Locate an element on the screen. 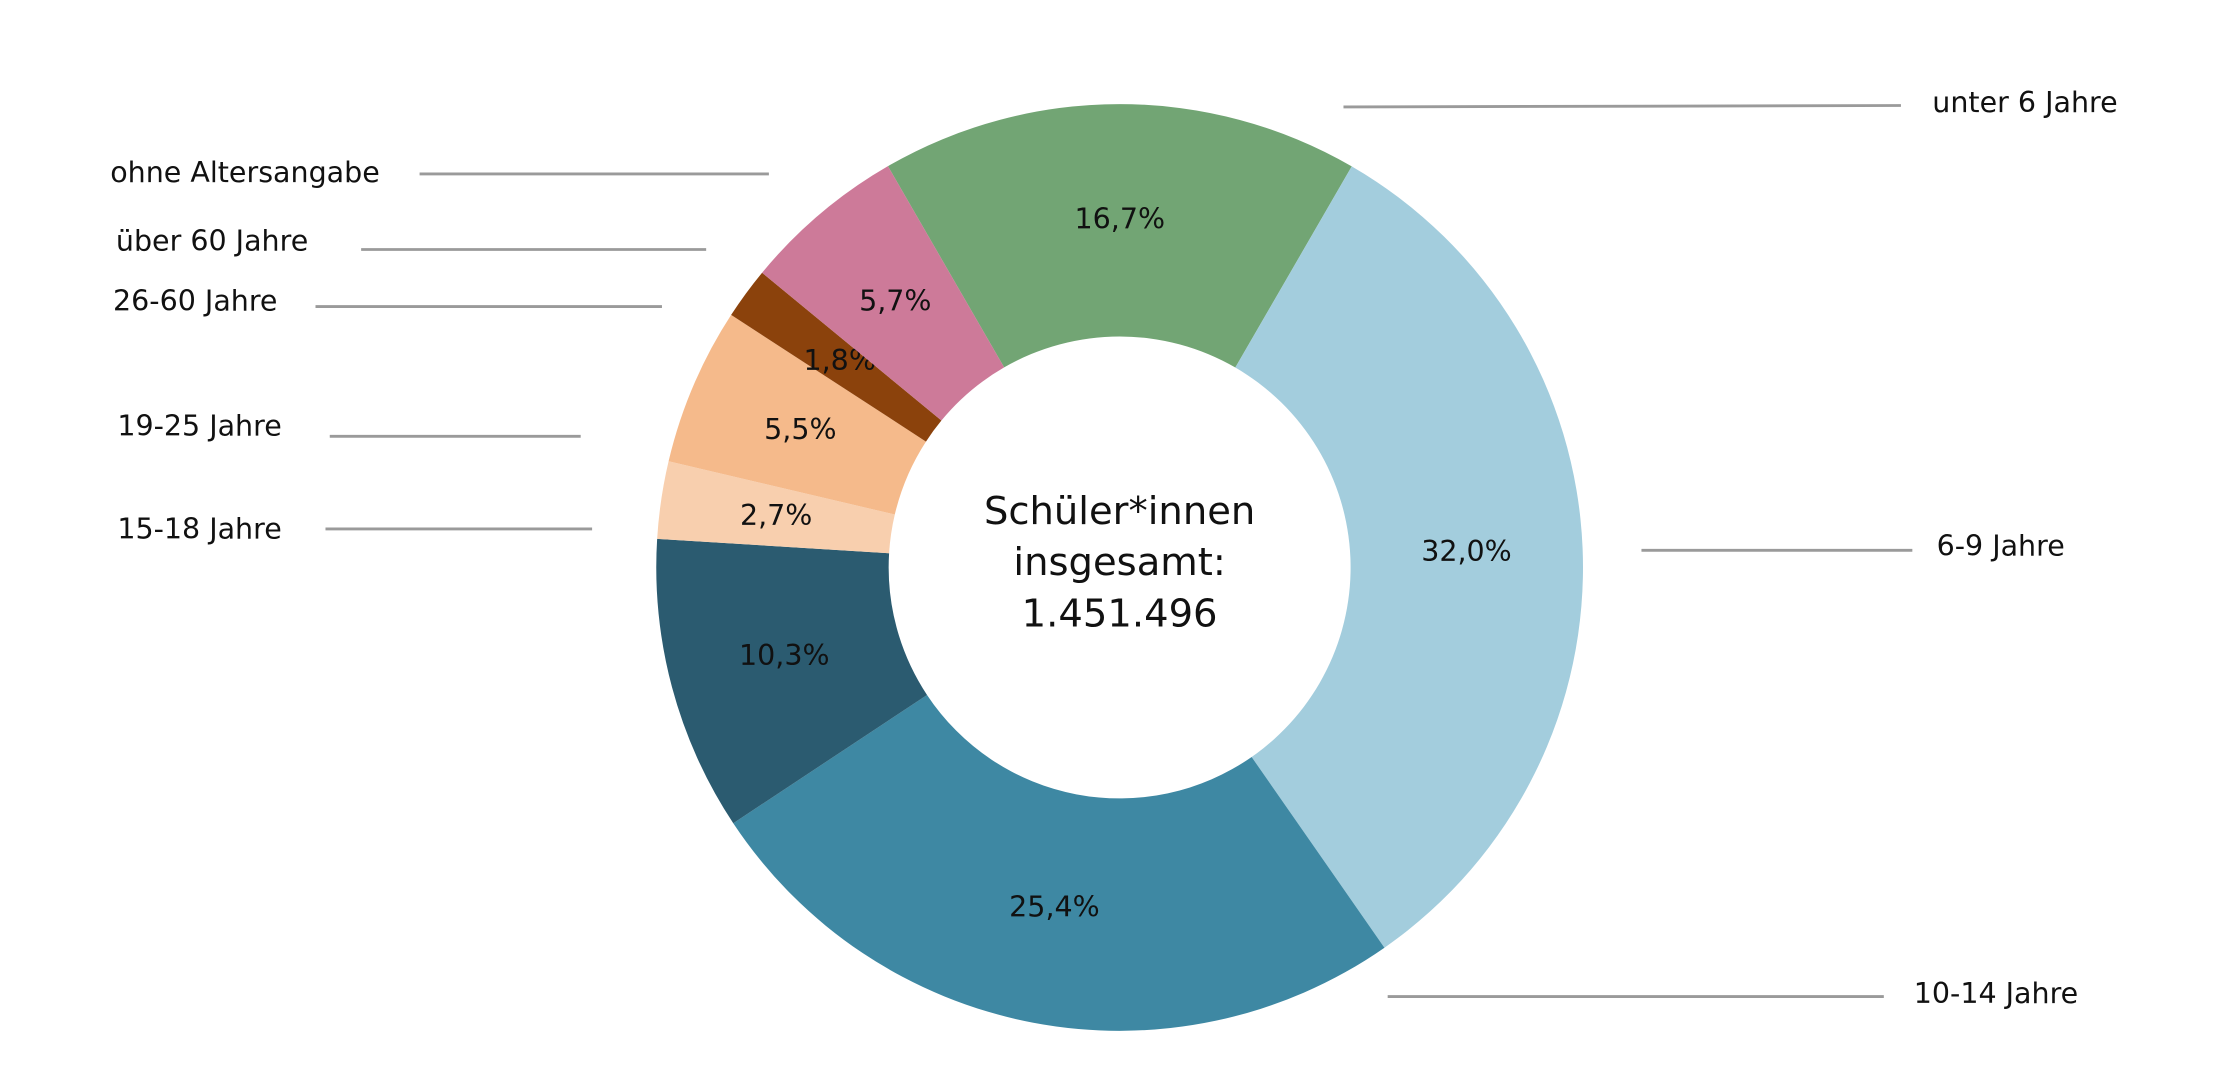 Image resolution: width=2225 pixels, height=1085 pixels. category-label: 26-60 Jahre is located at coordinates (195, 300).